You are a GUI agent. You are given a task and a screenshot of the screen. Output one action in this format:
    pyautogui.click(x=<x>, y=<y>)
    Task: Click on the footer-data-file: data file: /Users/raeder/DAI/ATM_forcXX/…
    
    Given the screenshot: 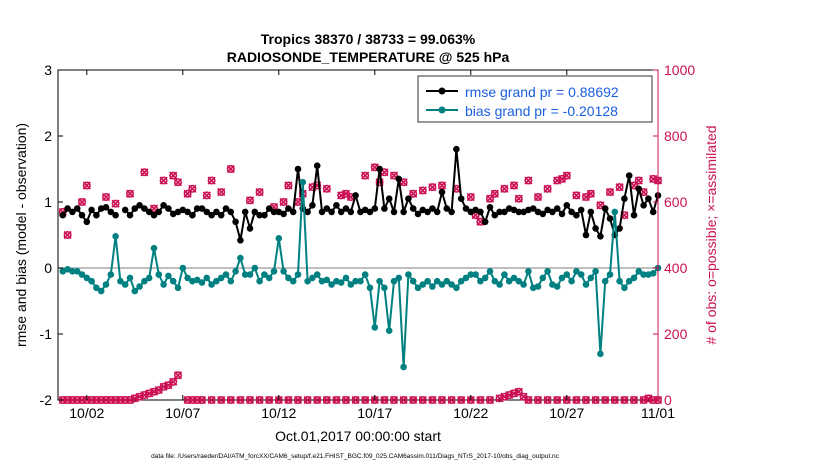 What is the action you would take?
    pyautogui.click(x=355, y=456)
    